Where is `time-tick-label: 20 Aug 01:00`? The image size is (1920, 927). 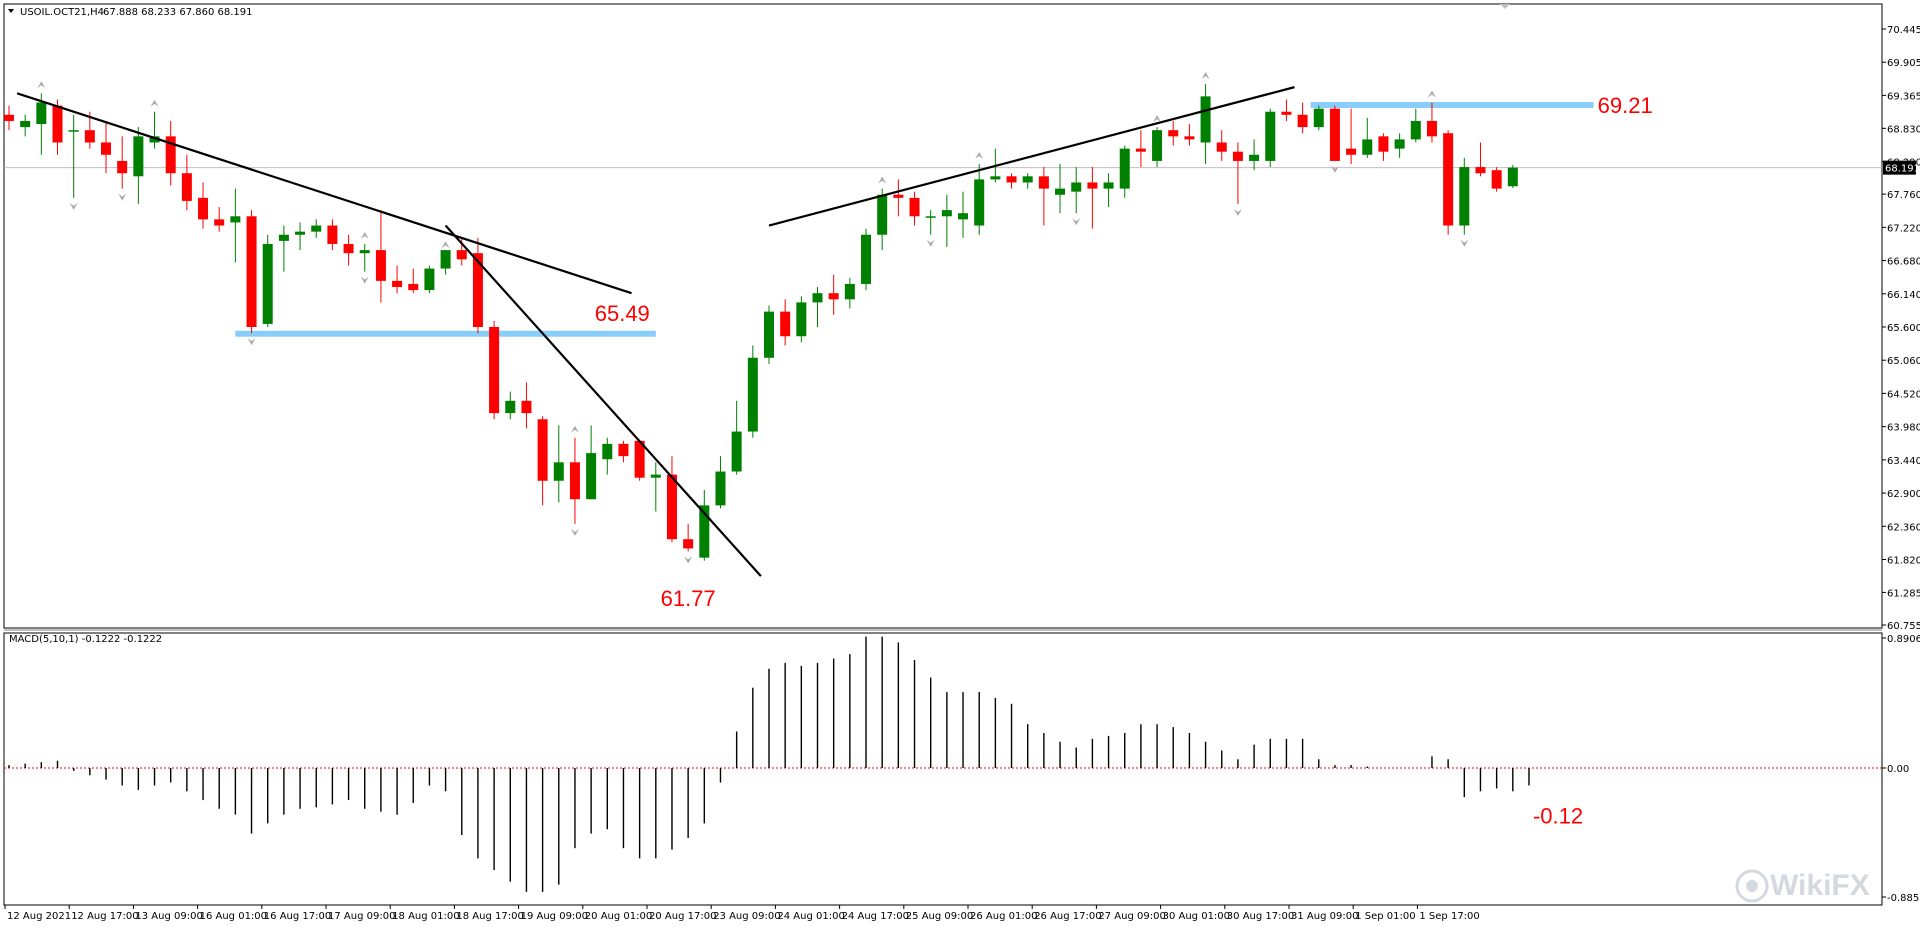
time-tick-label: 20 Aug 01:00 is located at coordinates (618, 916).